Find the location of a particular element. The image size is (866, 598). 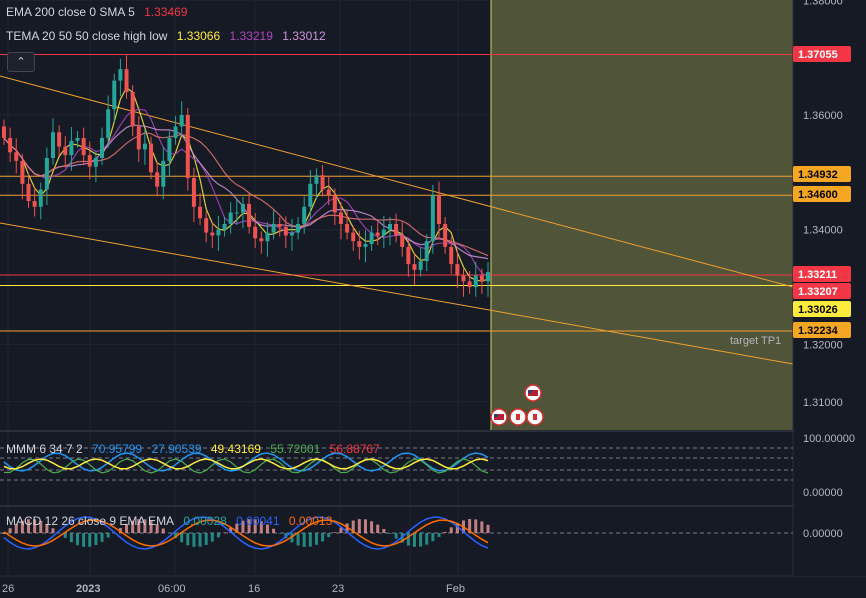

macd-line is located at coordinates (246, 533).